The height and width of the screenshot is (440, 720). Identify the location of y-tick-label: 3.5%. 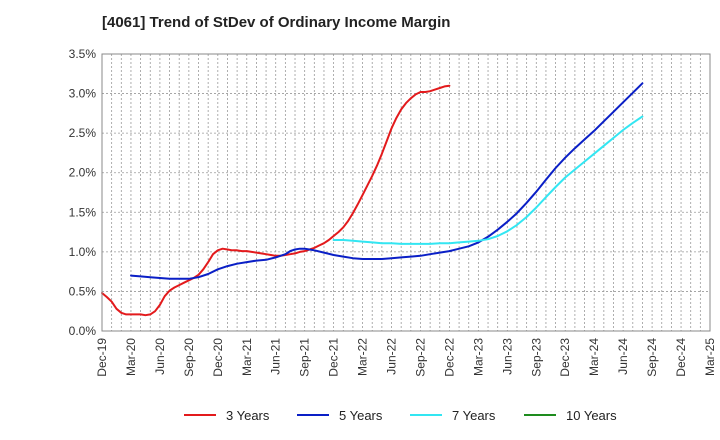
(83, 54).